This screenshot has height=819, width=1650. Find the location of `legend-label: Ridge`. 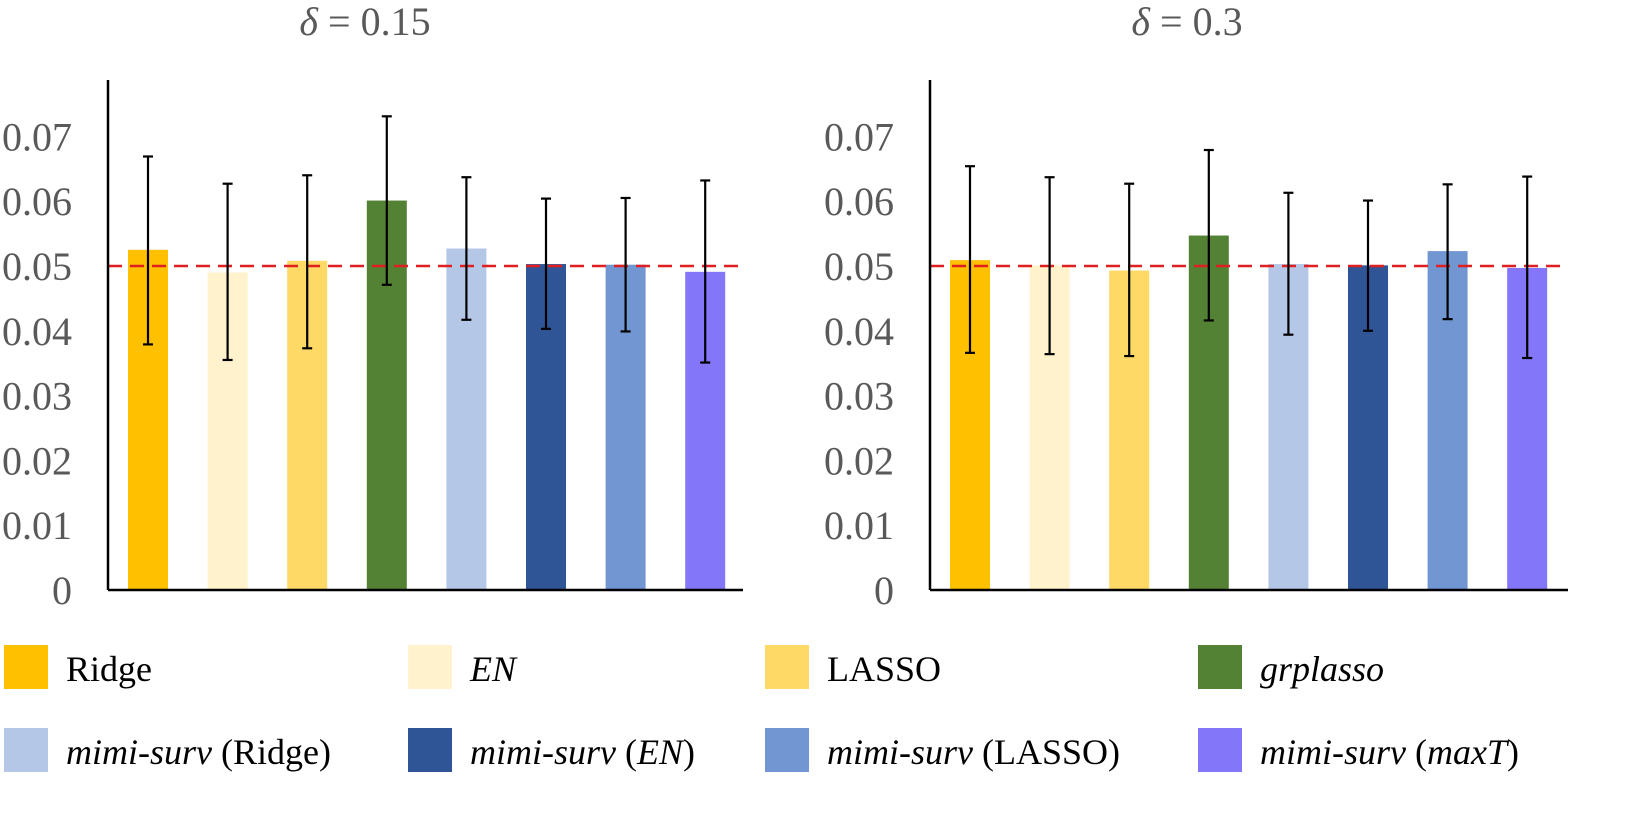

legend-label: Ridge is located at coordinates (109, 669).